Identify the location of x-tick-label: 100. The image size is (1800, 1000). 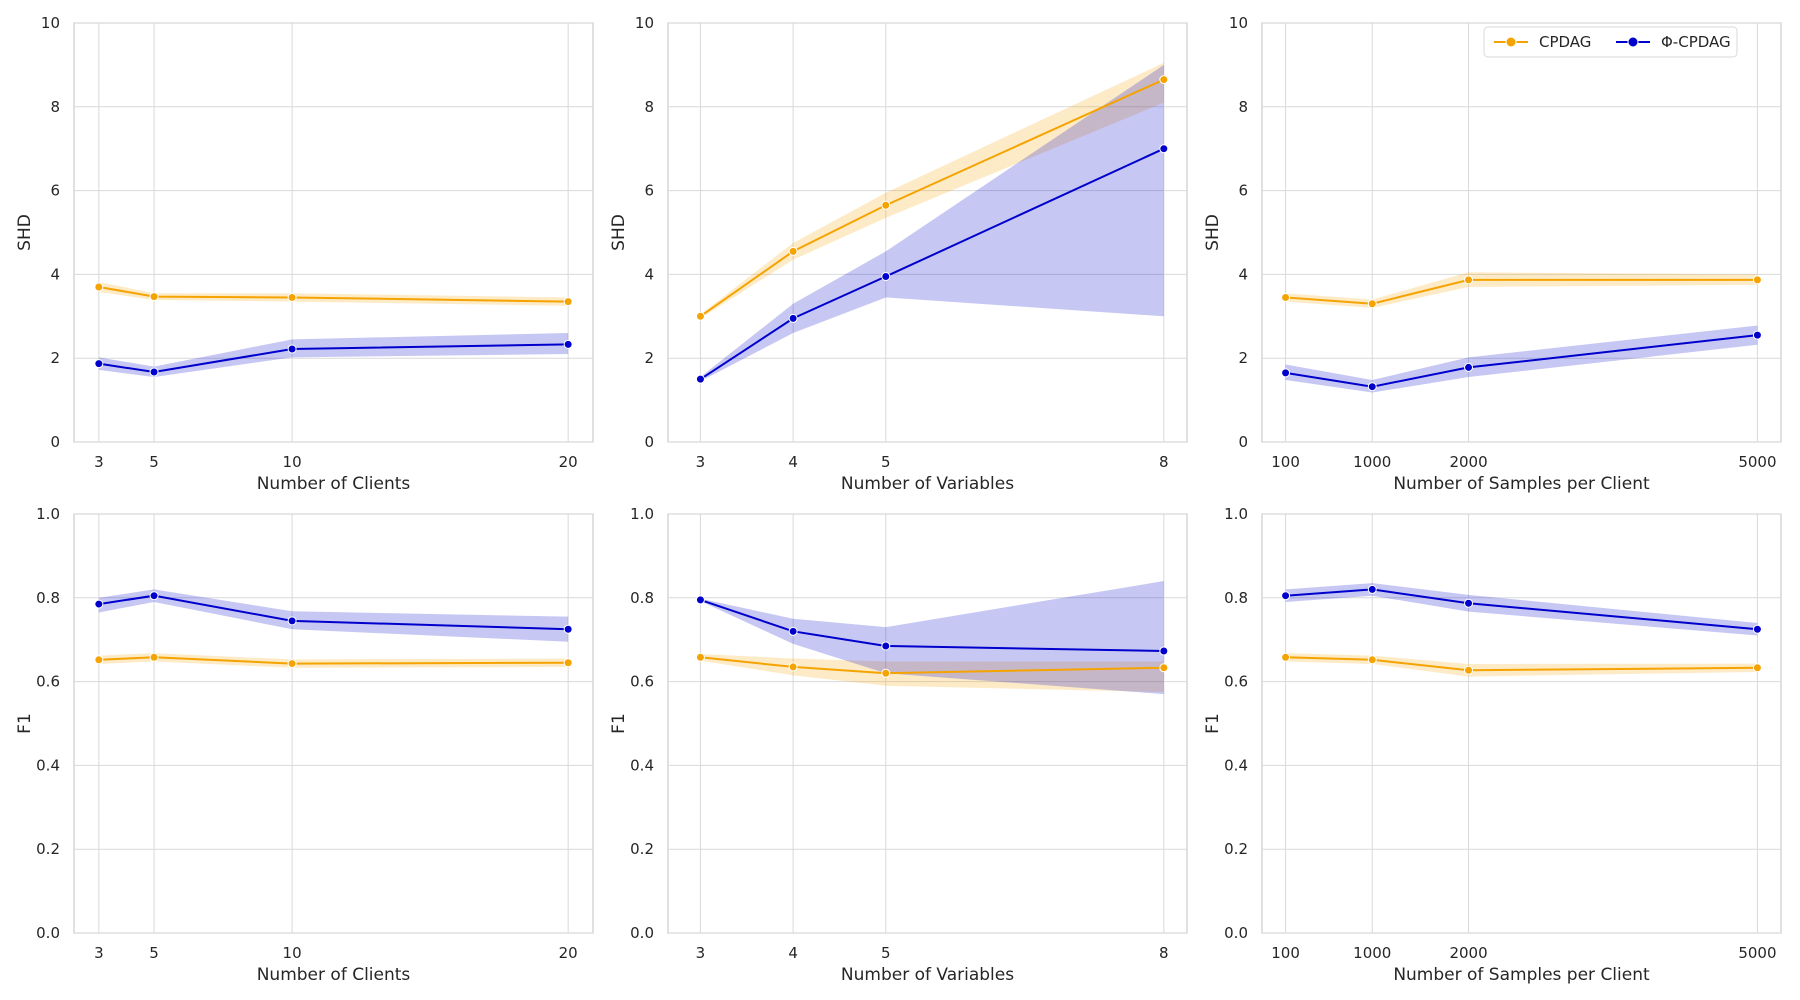
(1285, 953).